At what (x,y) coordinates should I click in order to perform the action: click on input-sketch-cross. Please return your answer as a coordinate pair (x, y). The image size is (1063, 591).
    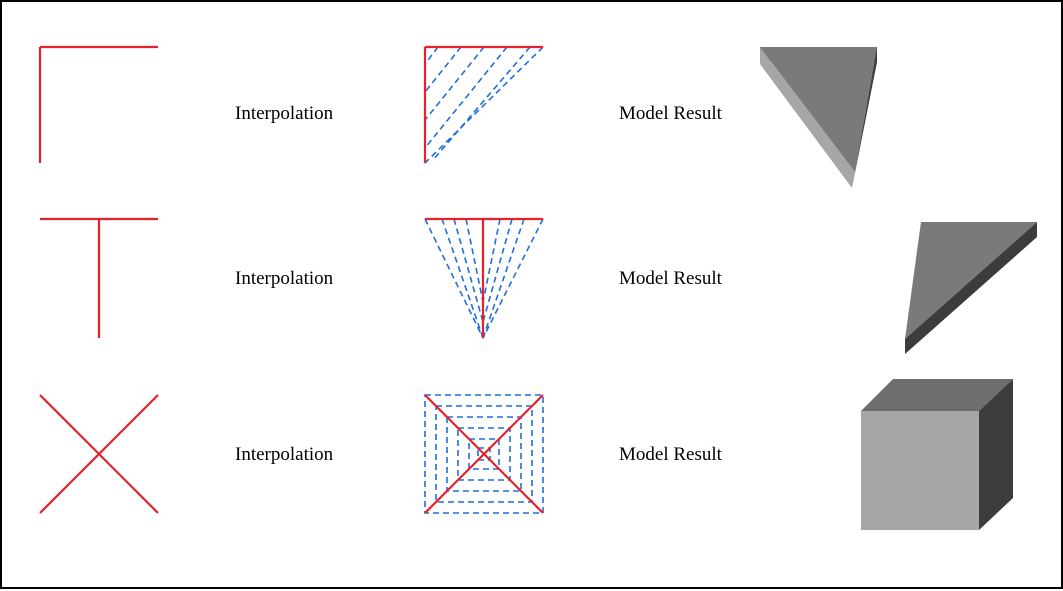
    Looking at the image, I should click on (99, 454).